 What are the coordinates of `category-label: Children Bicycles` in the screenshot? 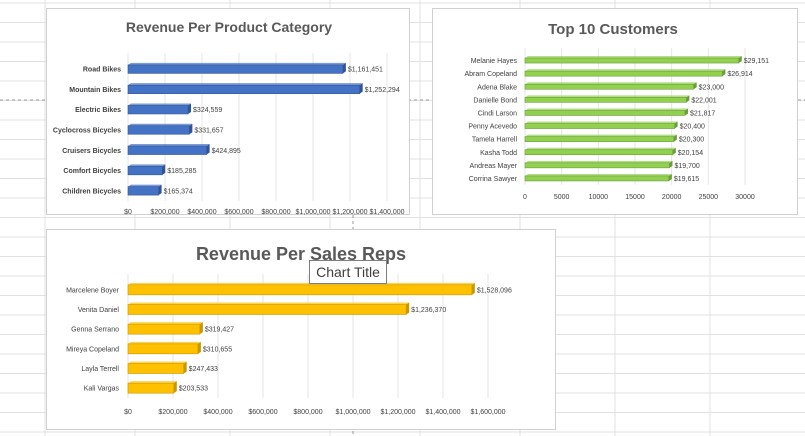 It's located at (91, 191).